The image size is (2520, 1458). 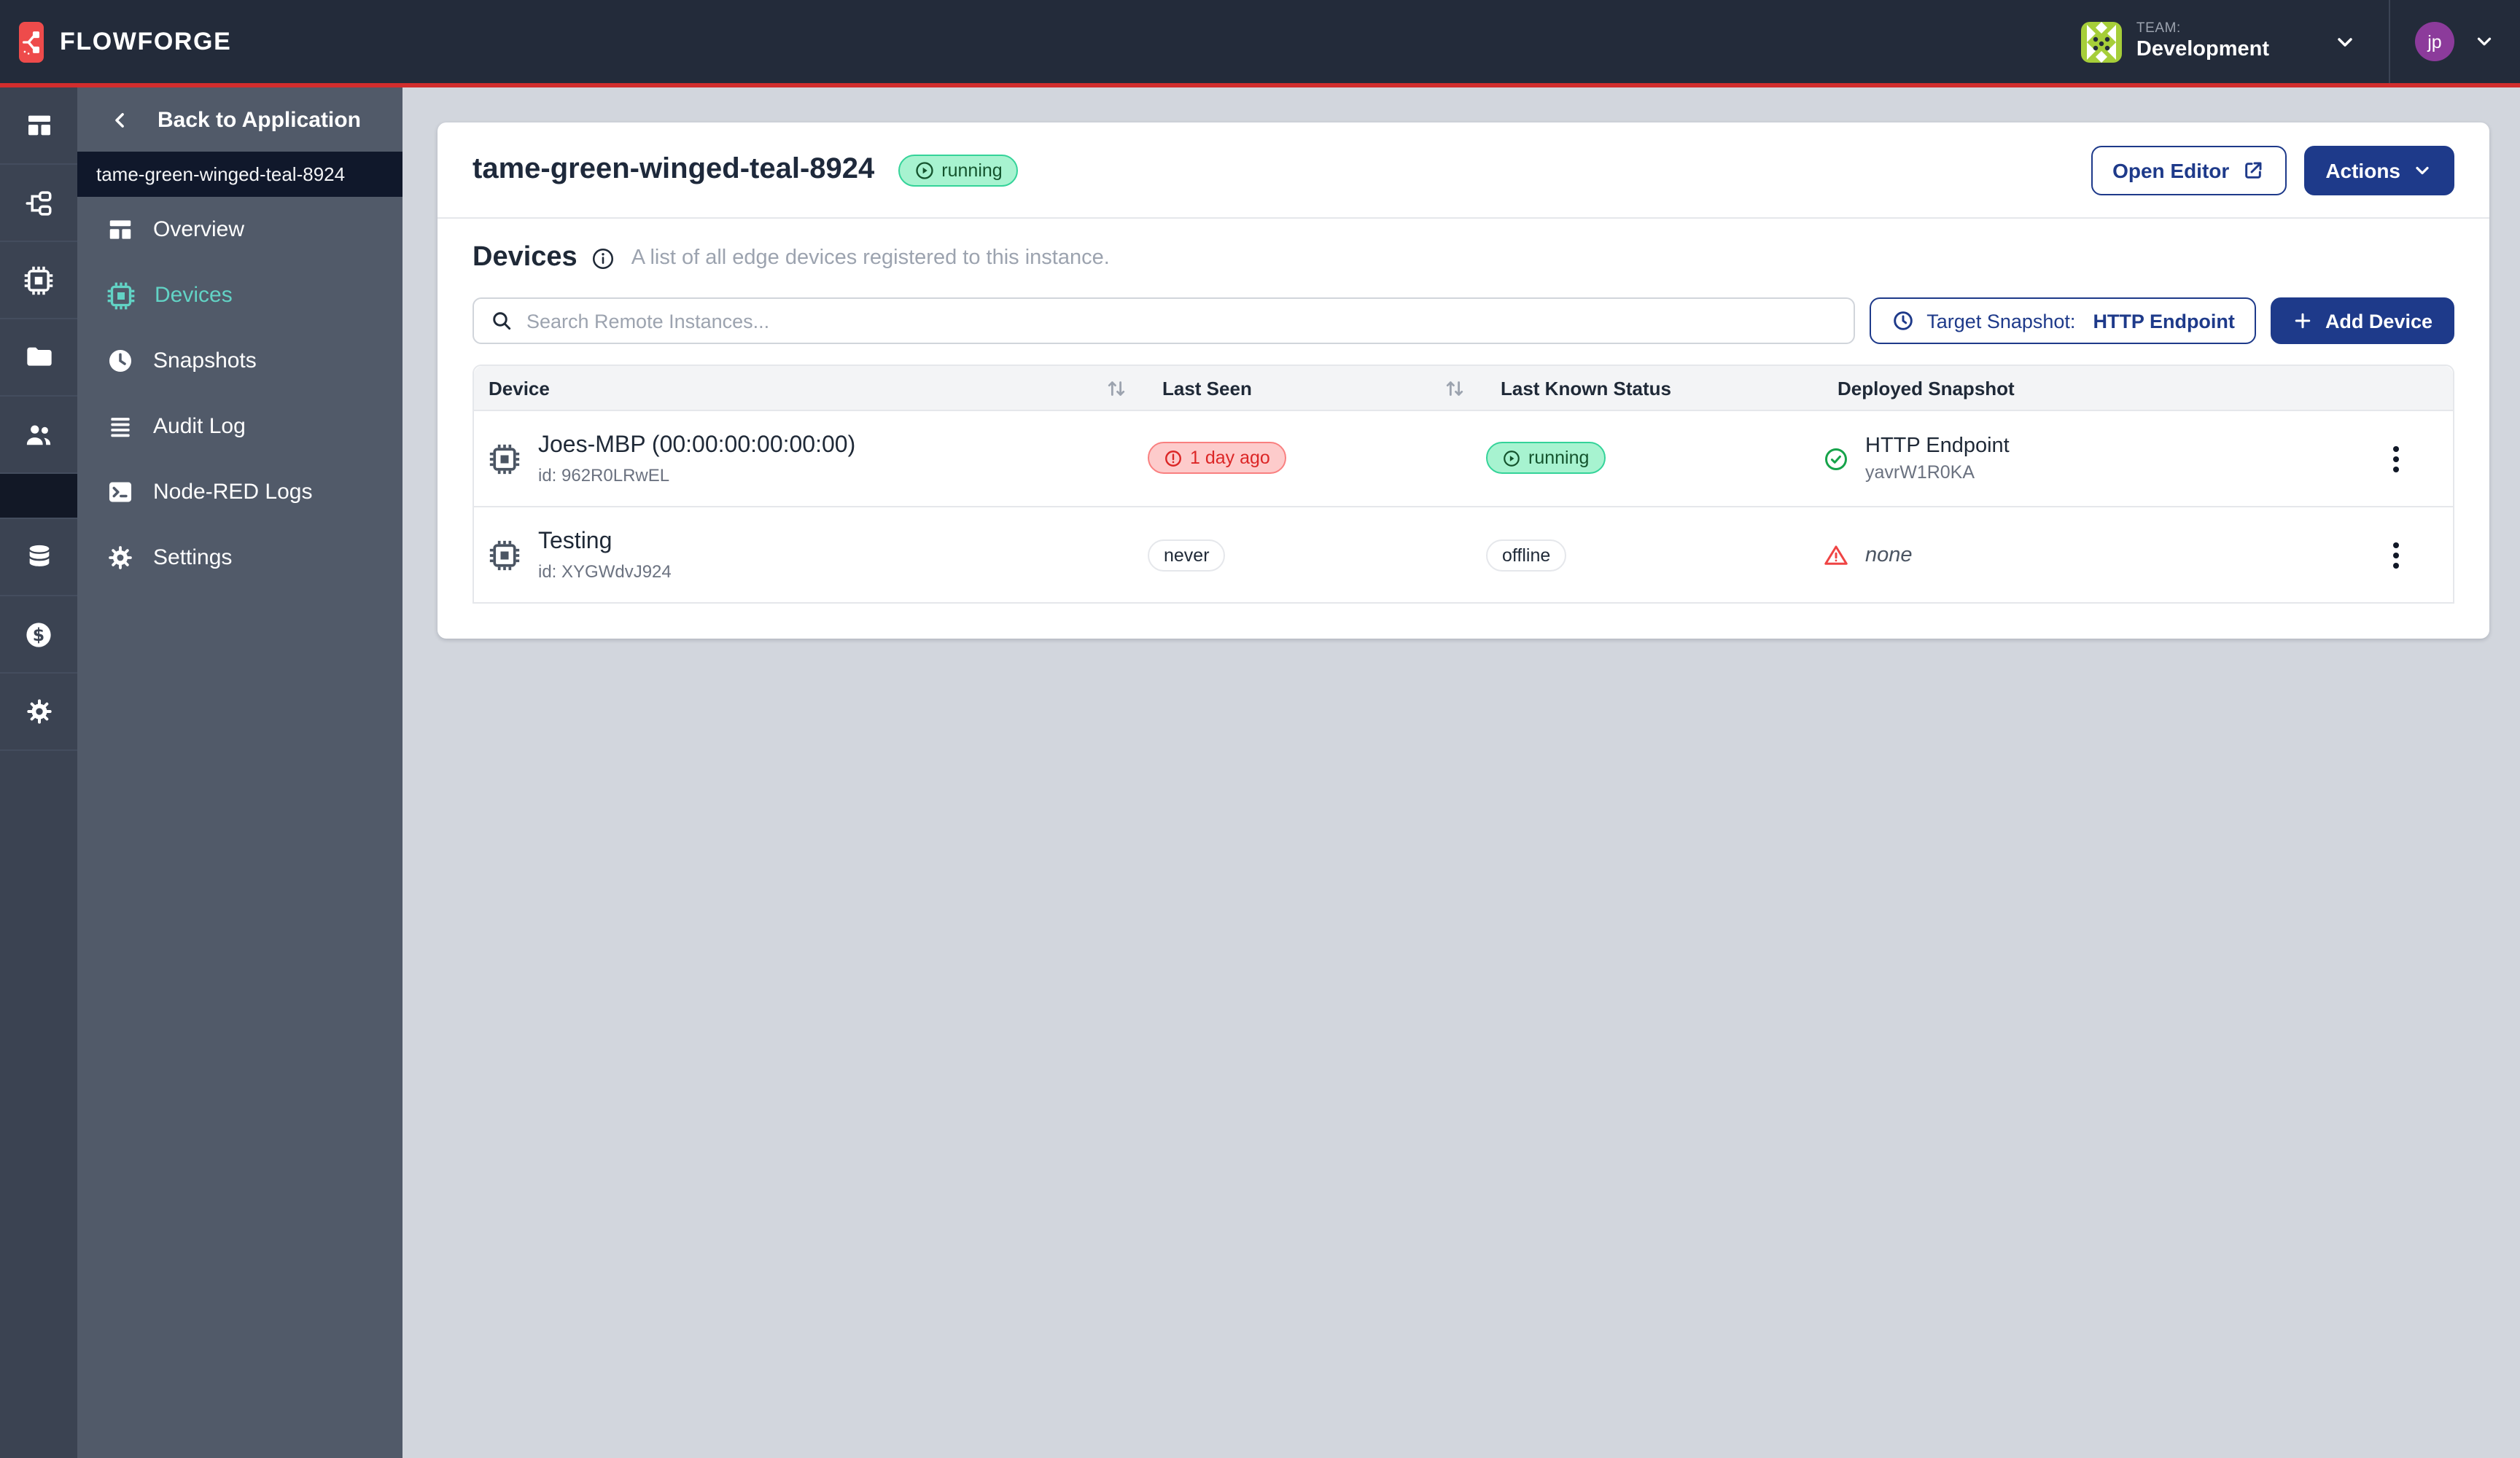 I want to click on sidebar-item-label: Settings, so click(x=193, y=557).